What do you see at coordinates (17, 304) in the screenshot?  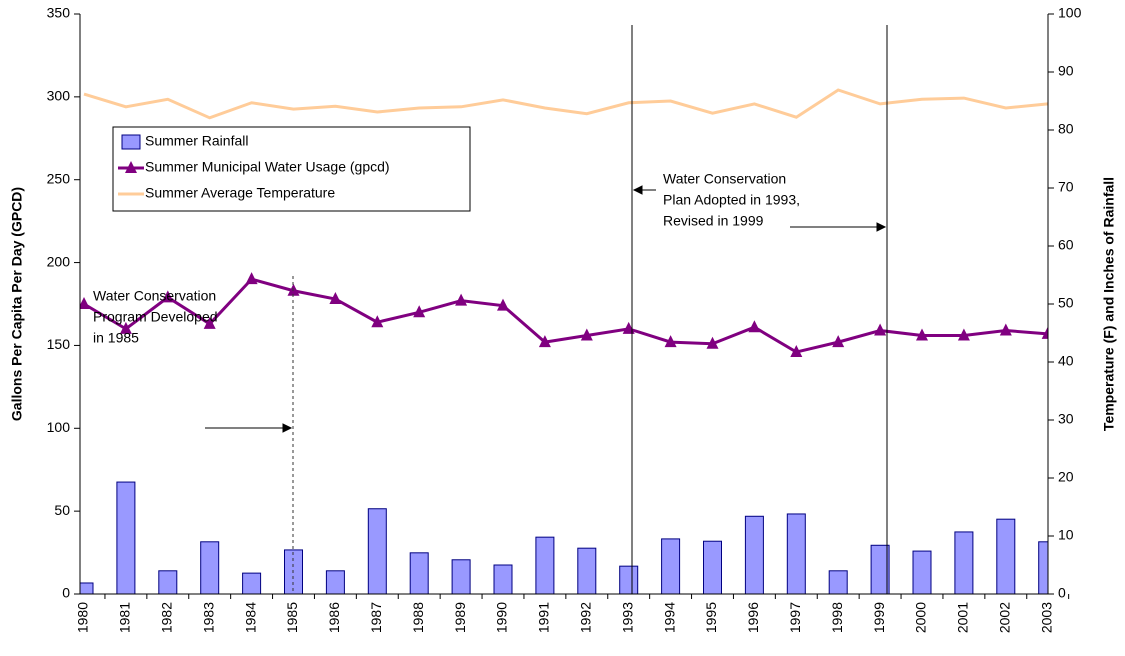 I see `y-axis-title: Gallons Per Capita Per Day (GPCD)` at bounding box center [17, 304].